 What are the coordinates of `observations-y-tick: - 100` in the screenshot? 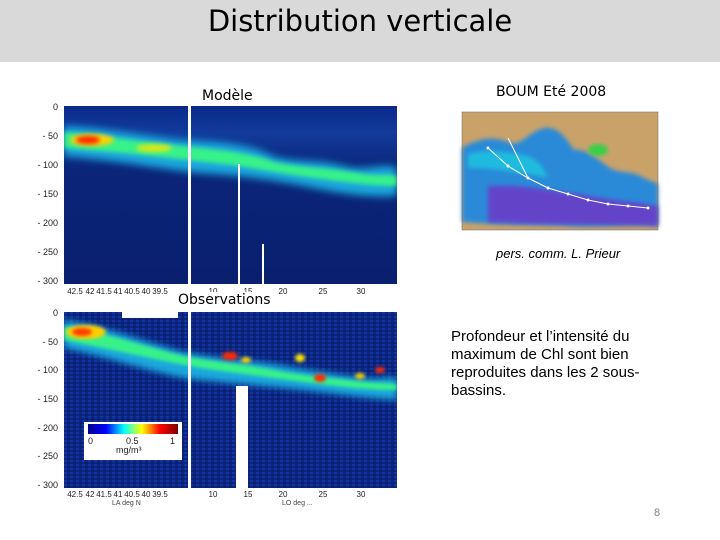 It's located at (47, 370).